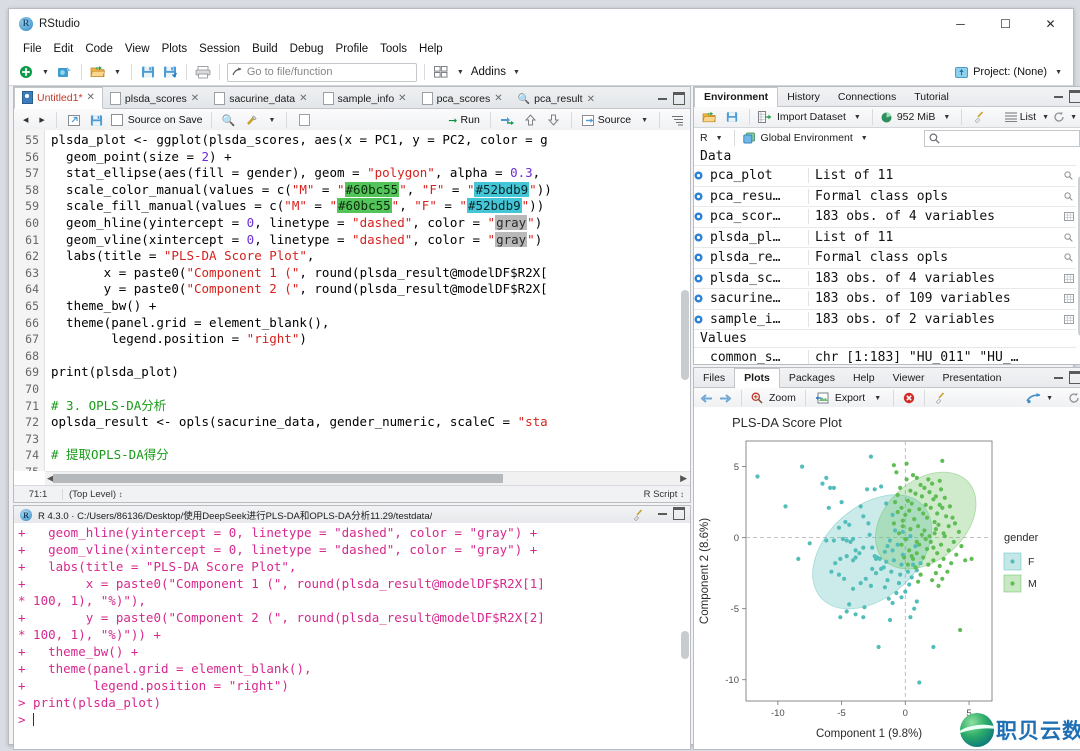 This screenshot has width=1080, height=751. What do you see at coordinates (972, 378) in the screenshot?
I see `tab-presentation: Presentation` at bounding box center [972, 378].